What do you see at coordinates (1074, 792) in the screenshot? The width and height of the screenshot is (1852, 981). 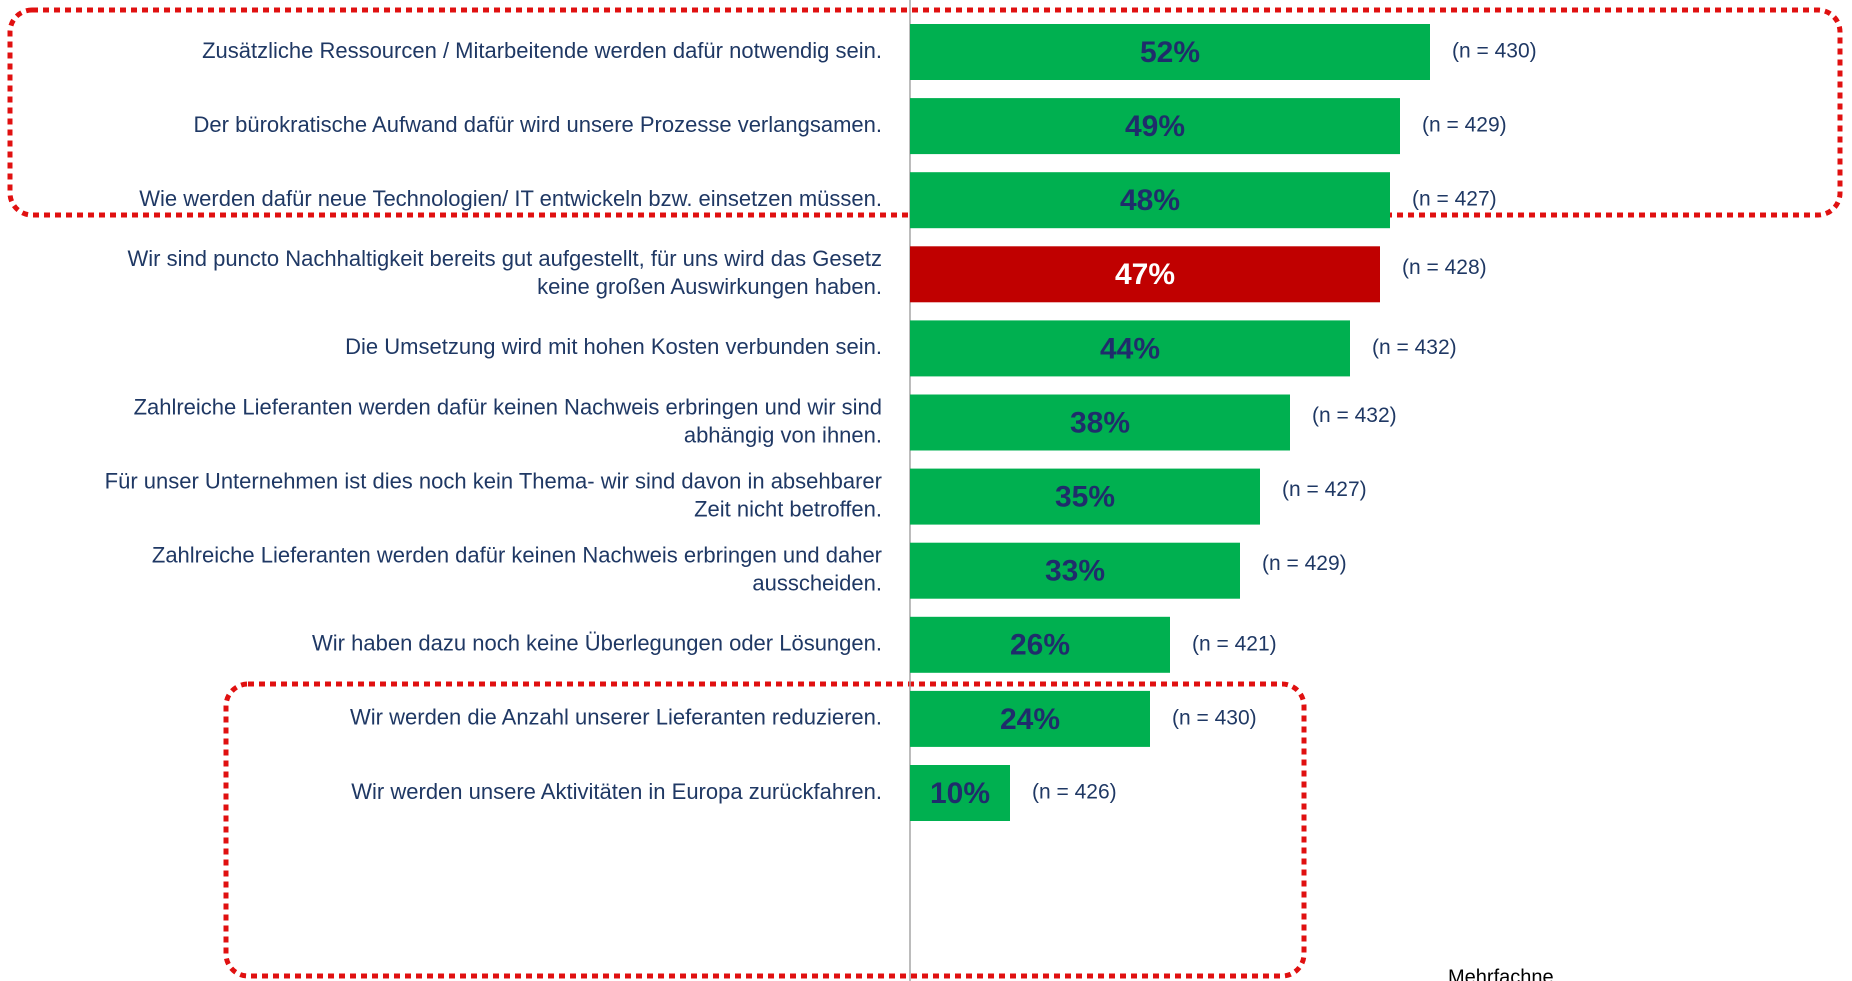 I see `sample-size: (n = 426)` at bounding box center [1074, 792].